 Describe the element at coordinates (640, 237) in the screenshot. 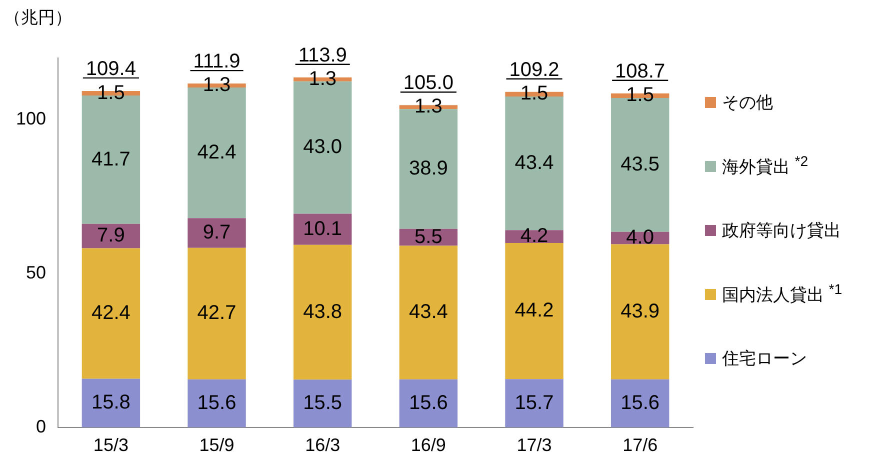

I see `data-label: 4.0` at that location.